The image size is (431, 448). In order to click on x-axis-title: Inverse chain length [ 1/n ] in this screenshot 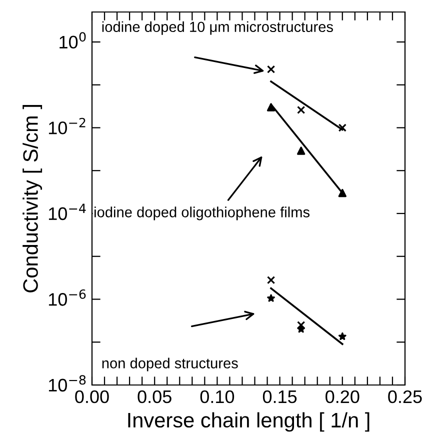, I will do `click(249, 422)`.